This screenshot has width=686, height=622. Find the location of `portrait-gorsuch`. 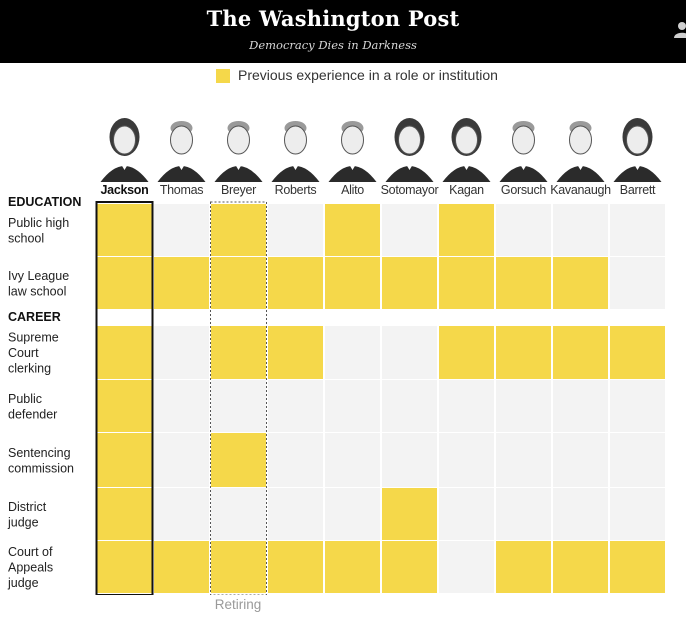

portrait-gorsuch is located at coordinates (523, 151).